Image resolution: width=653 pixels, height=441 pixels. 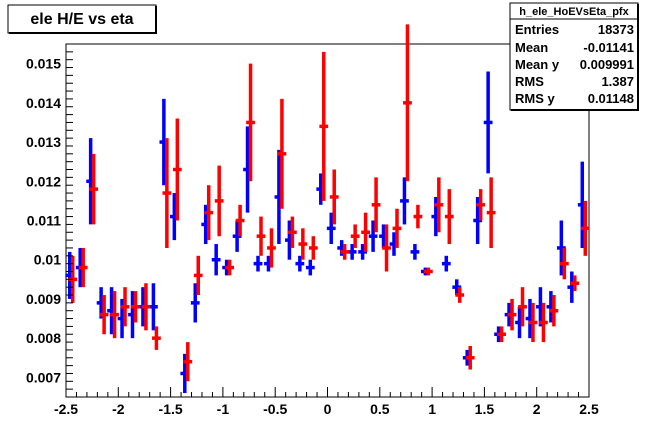 What do you see at coordinates (611, 98) in the screenshot?
I see `stats-value-rms-y: 0.01148` at bounding box center [611, 98].